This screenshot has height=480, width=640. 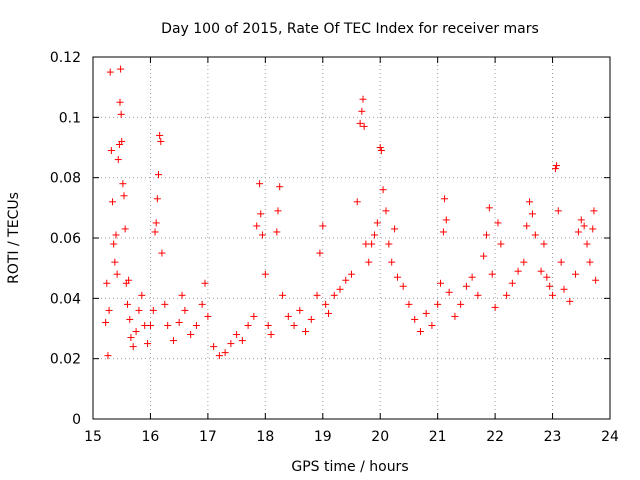 What do you see at coordinates (93, 437) in the screenshot?
I see `x-tick-label: 15` at bounding box center [93, 437].